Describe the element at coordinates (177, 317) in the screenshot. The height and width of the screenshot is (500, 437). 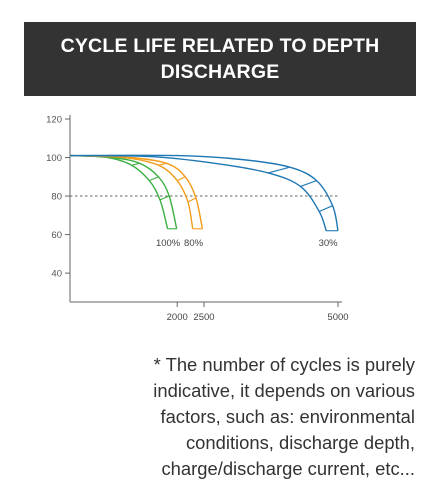
I see `x-tick-label: 2000` at that location.